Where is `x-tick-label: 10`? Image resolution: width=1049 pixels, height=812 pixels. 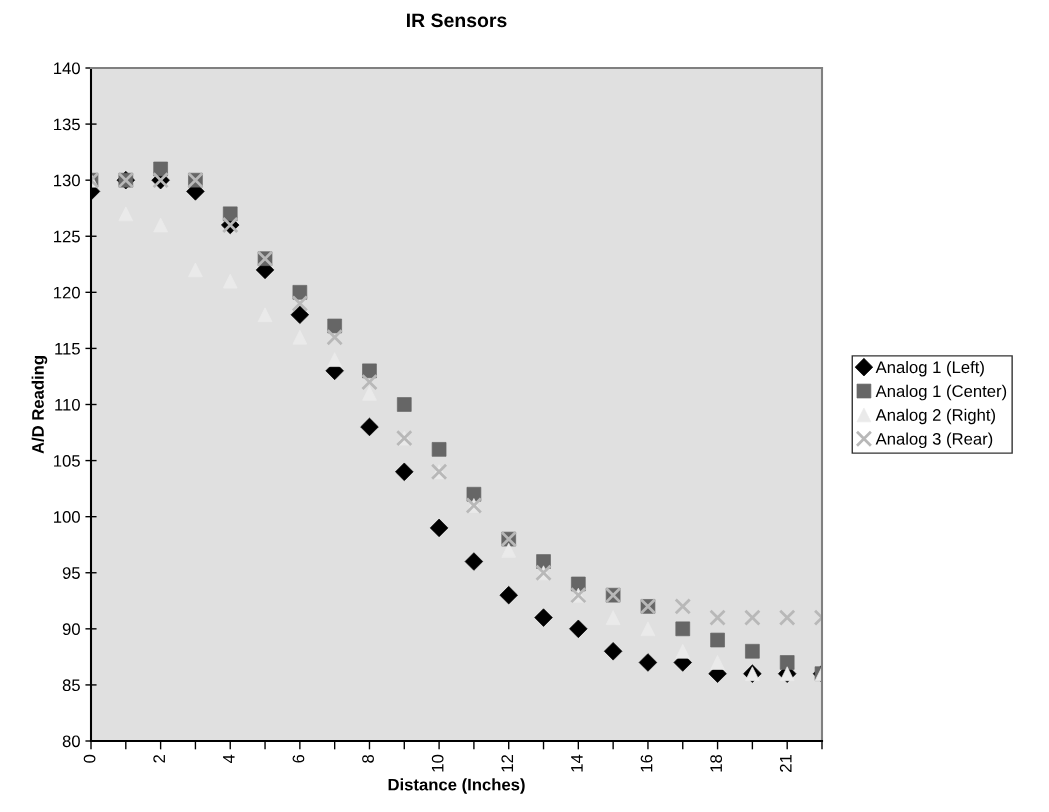
x-tick-label: 10 is located at coordinates (437, 763).